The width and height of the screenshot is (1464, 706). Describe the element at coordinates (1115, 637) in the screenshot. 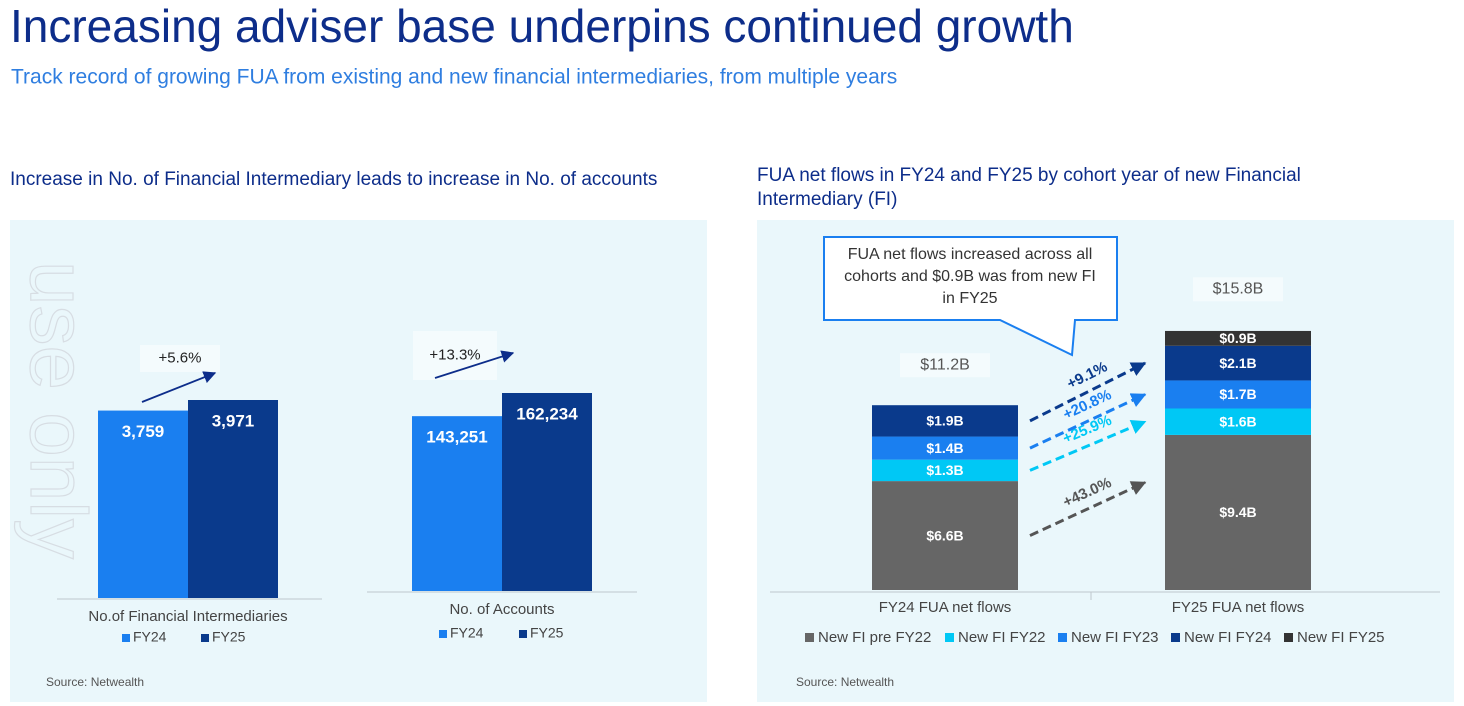

I see `legend-label: New FI FY23` at that location.